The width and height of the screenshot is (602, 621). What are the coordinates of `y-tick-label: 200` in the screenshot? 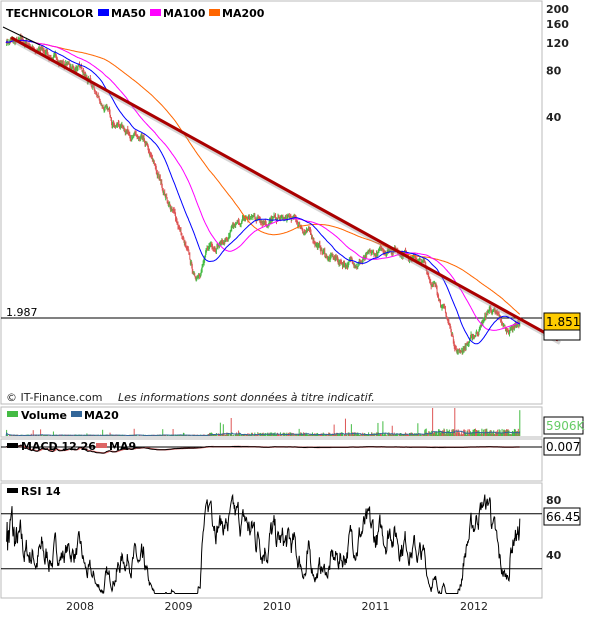 It's located at (557, 9).